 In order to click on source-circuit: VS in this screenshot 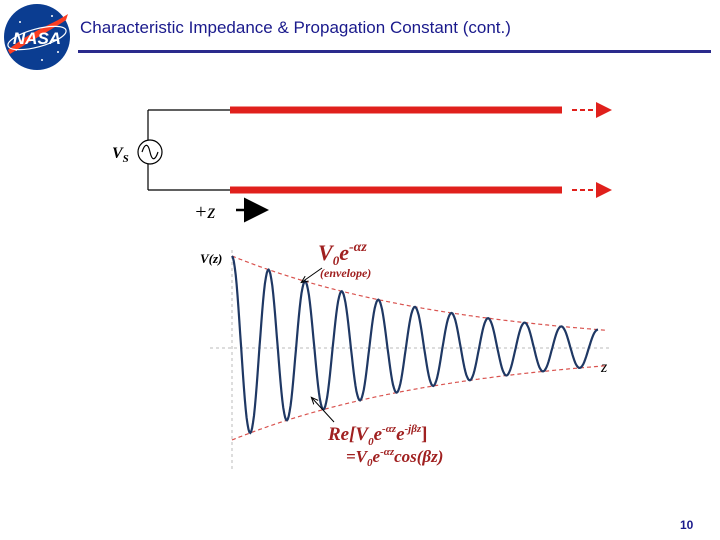, I will do `click(171, 150)`.